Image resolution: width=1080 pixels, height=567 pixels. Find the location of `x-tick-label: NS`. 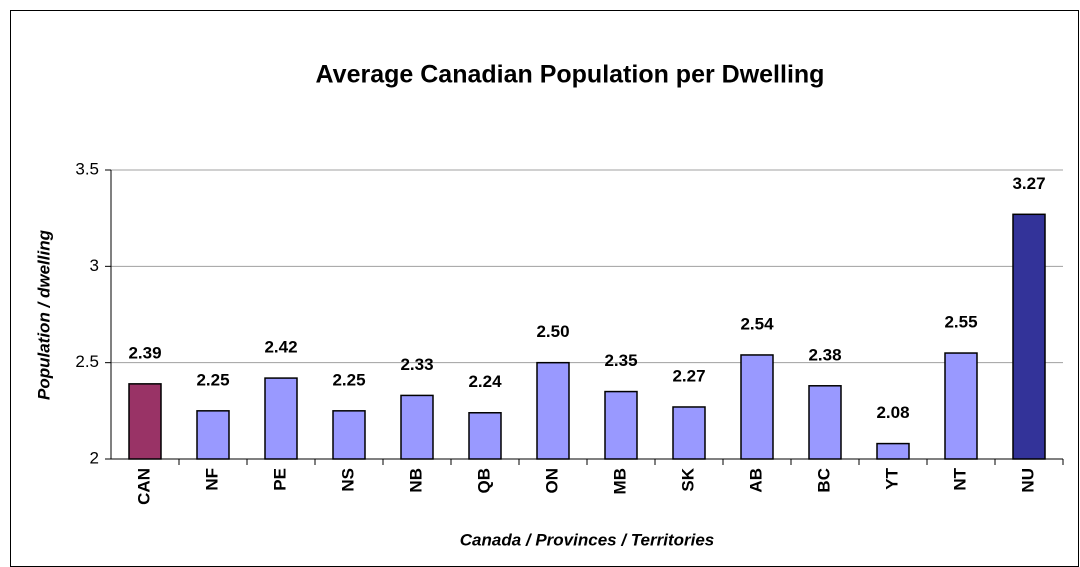

x-tick-label: NS is located at coordinates (347, 480).